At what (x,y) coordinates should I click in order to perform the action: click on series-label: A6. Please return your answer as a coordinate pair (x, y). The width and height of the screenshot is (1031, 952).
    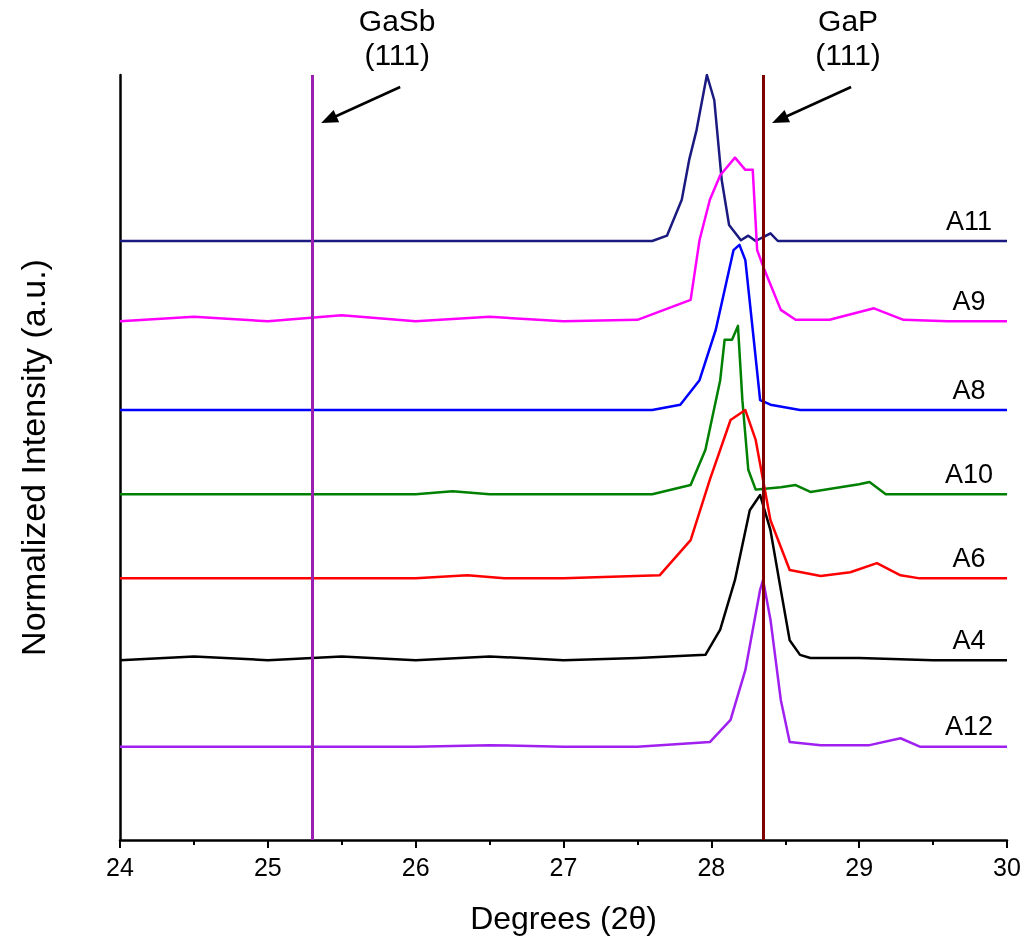
    Looking at the image, I should click on (969, 557).